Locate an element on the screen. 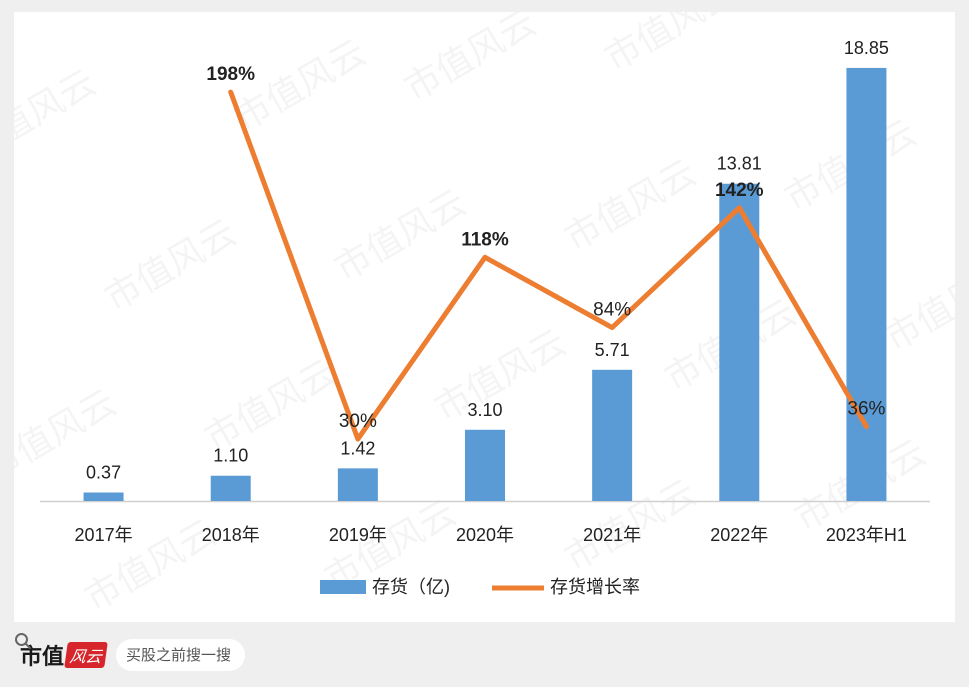 This screenshot has height=687, width=969. search-box: 买股之前搜一搜 is located at coordinates (130, 652).